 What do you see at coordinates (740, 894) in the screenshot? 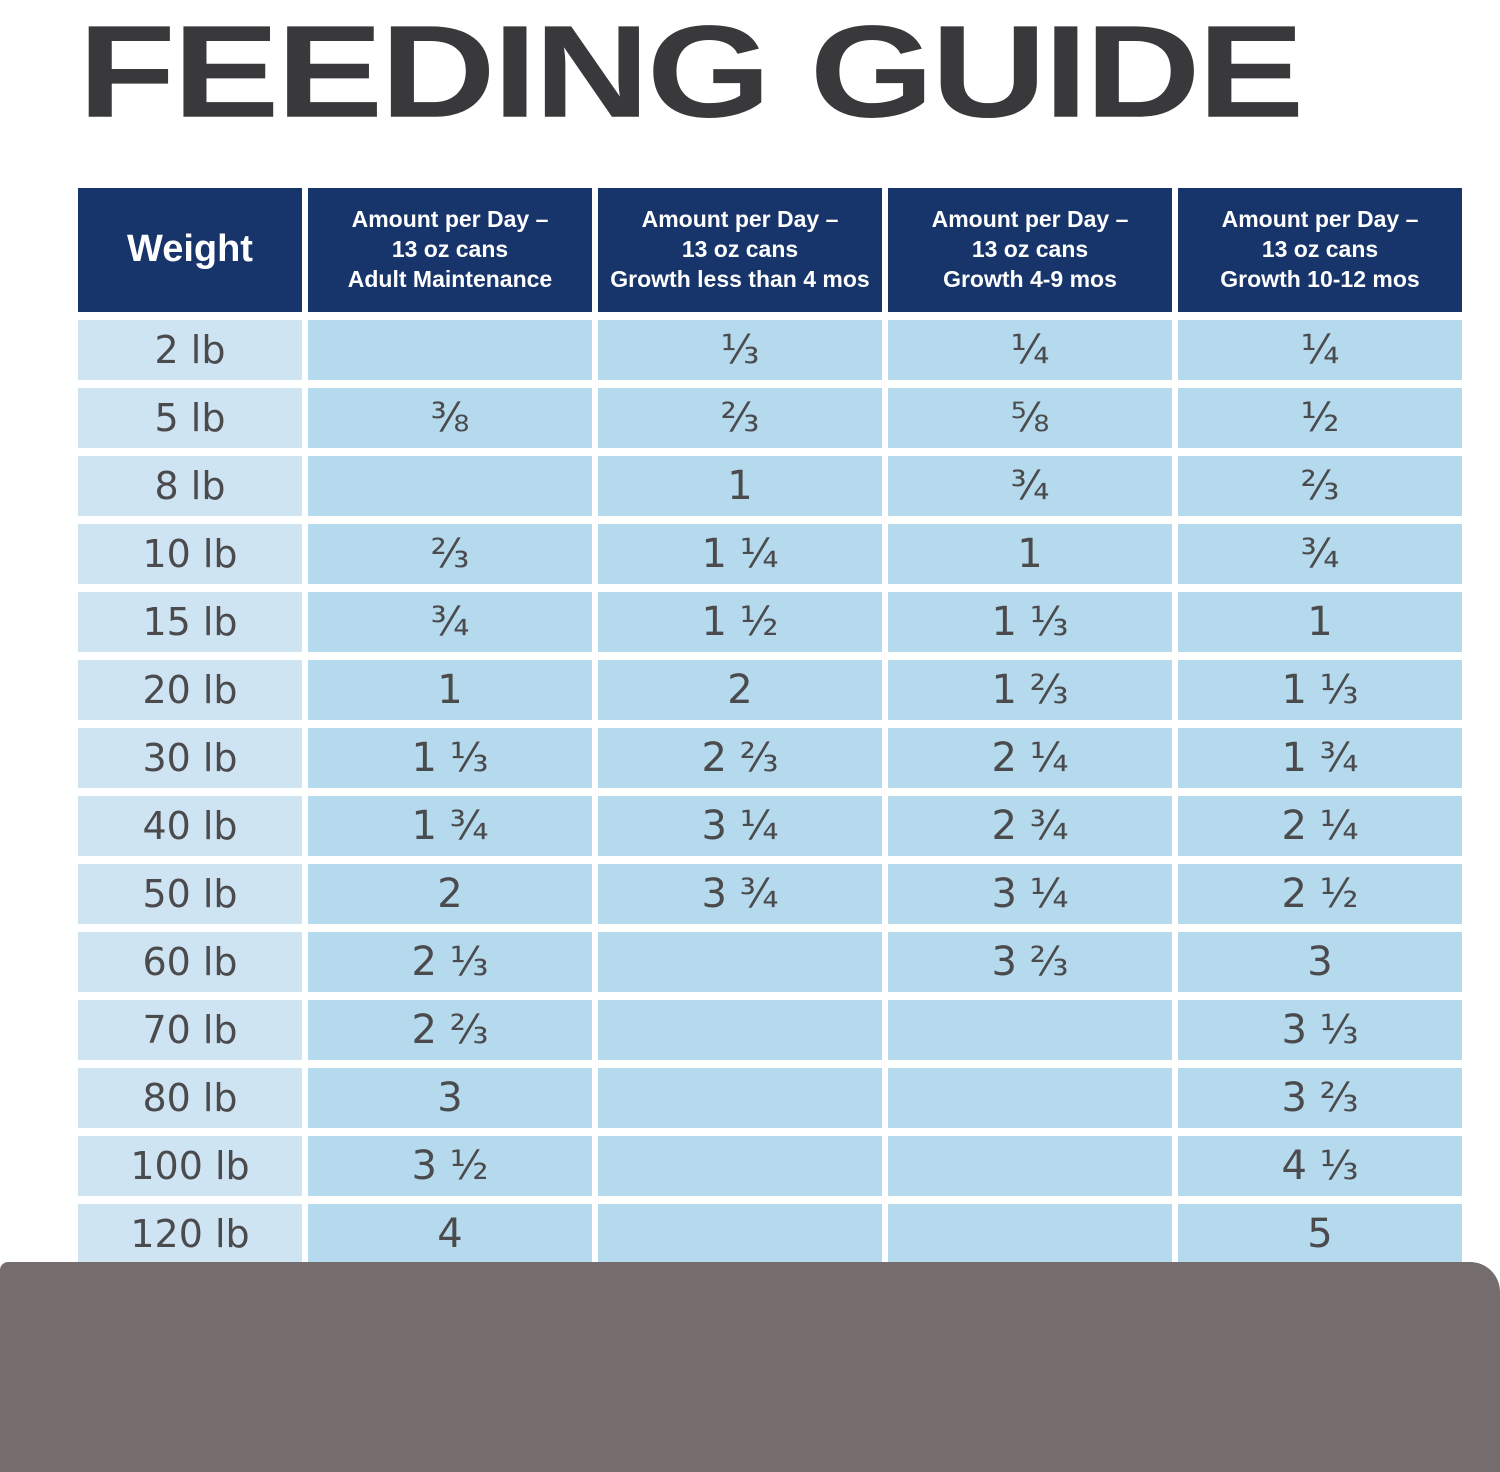
I see `value-cell: 3 ¾` at bounding box center [740, 894].